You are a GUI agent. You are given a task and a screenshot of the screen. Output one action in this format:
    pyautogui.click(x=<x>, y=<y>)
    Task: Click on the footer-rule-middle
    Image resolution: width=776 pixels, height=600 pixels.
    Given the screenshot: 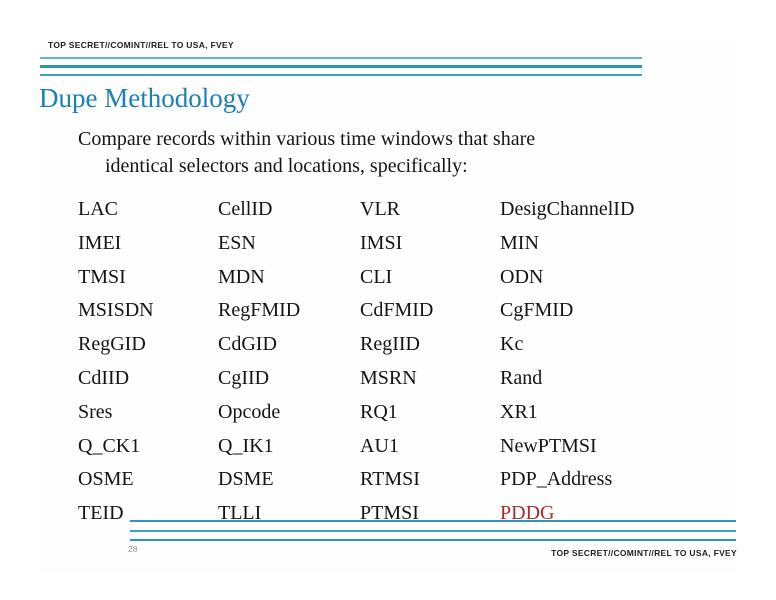 What is the action you would take?
    pyautogui.click(x=433, y=531)
    